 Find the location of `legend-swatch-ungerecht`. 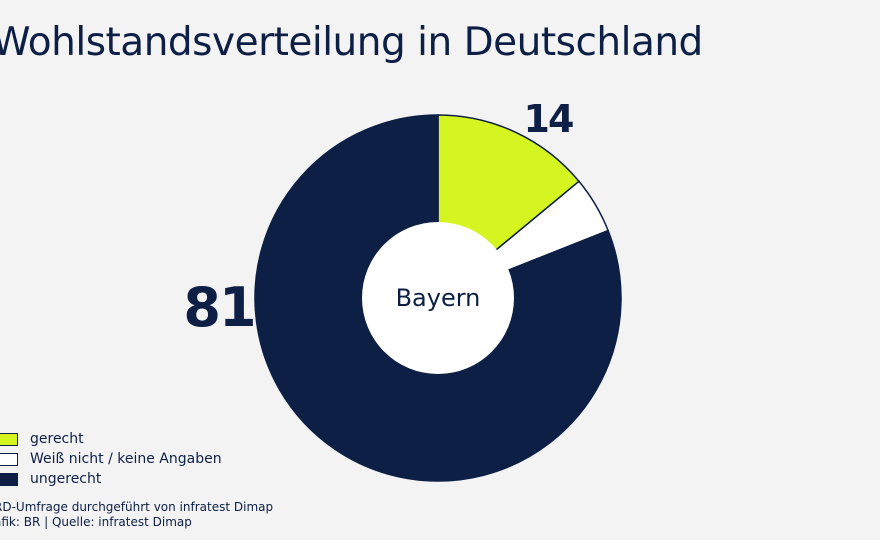

legend-swatch-ungerecht is located at coordinates (9, 479).